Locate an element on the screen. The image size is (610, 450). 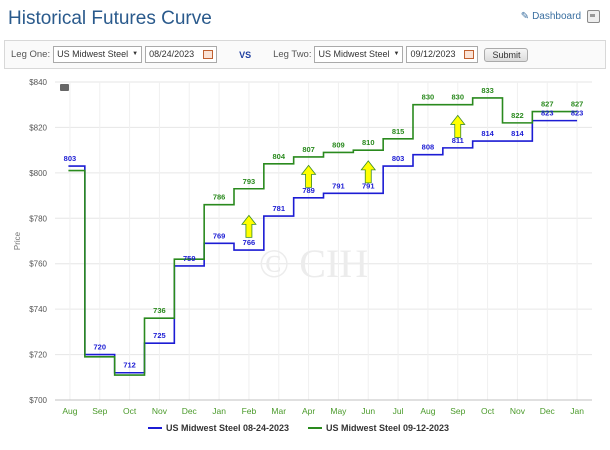
leg-two-date-value: 09/12/2023 is located at coordinates (433, 54).